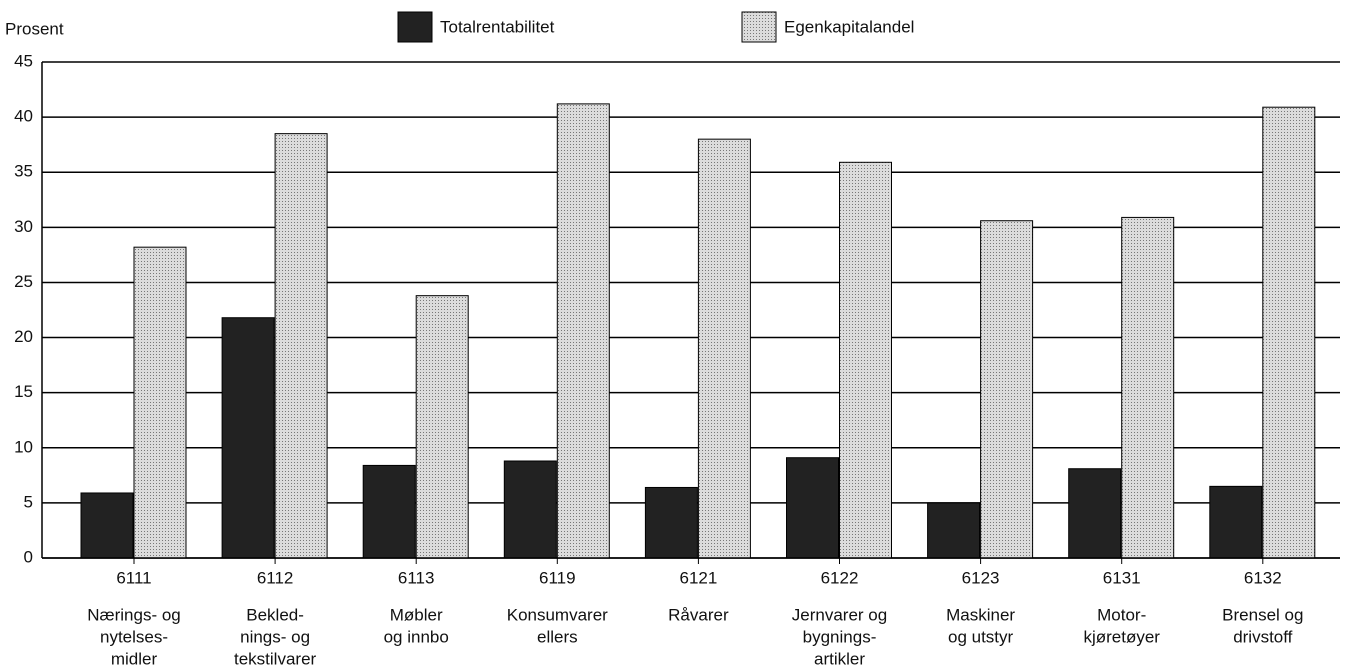  Describe the element at coordinates (981, 577) in the screenshot. I see `x-tick-label: 6123` at that location.